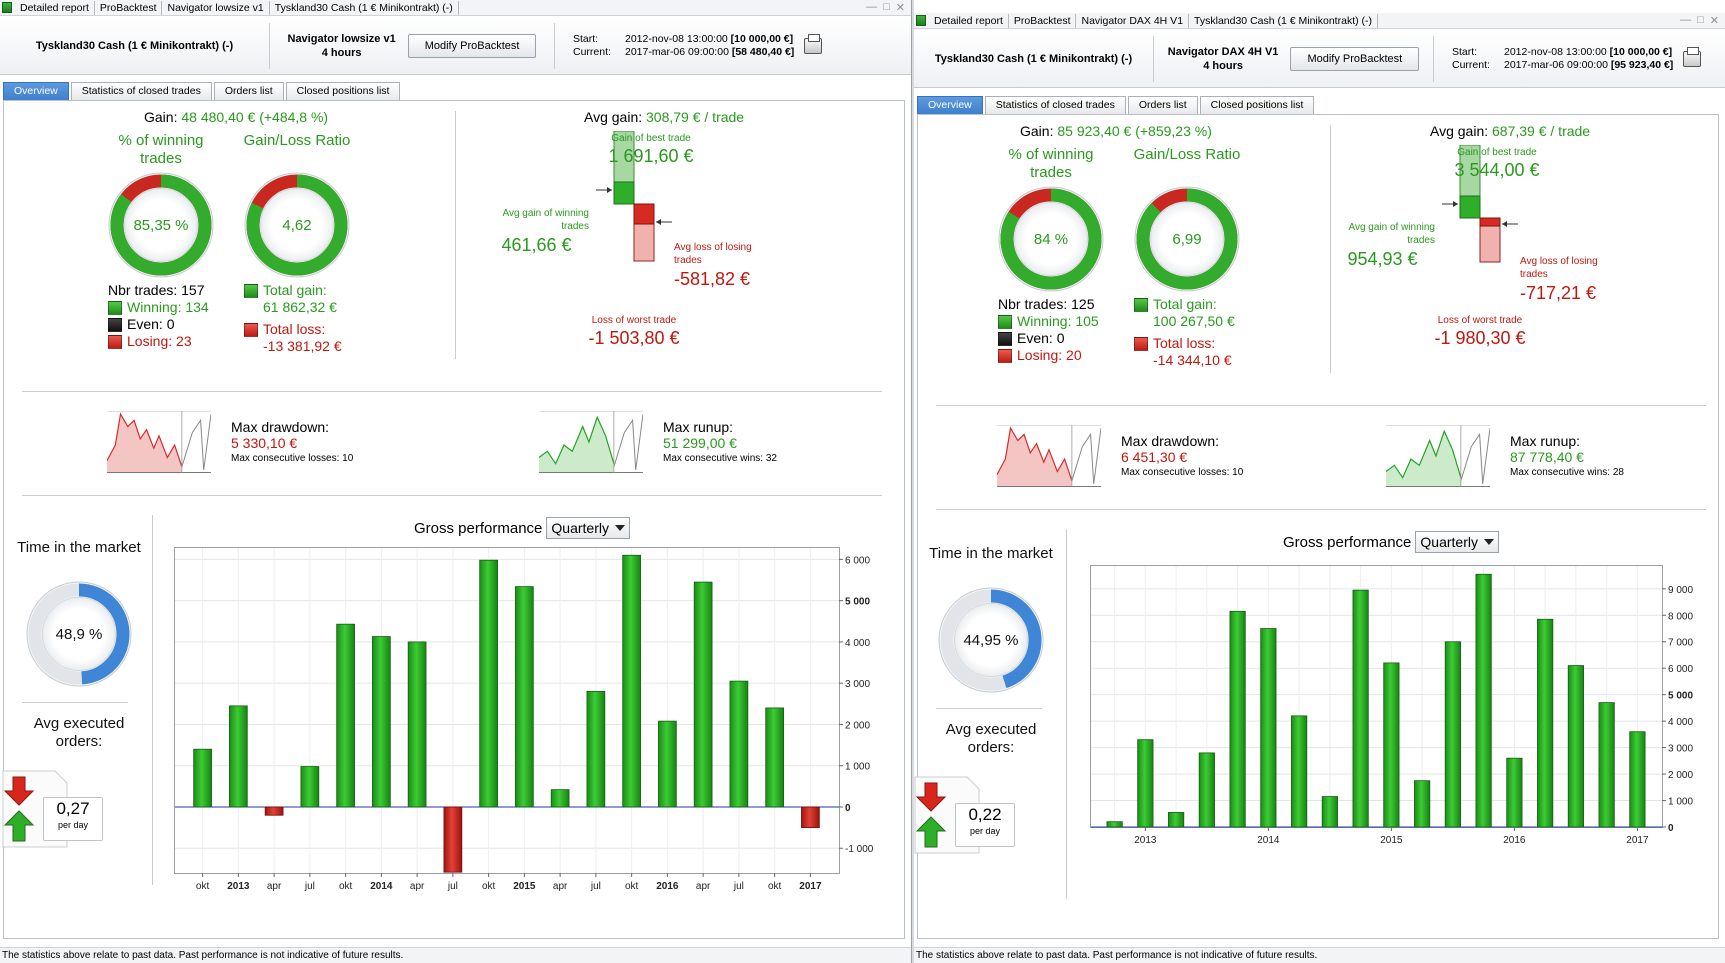  What do you see at coordinates (364, 7) in the screenshot?
I see `titlebar-segment: Tyskland30 Cash (1 € Minikontrakt) (-)` at bounding box center [364, 7].